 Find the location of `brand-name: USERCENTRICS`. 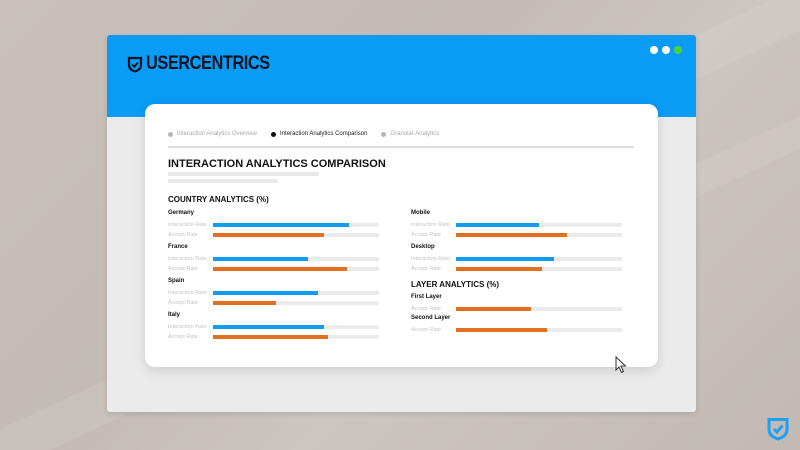

brand-name: USERCENTRICS is located at coordinates (208, 63).